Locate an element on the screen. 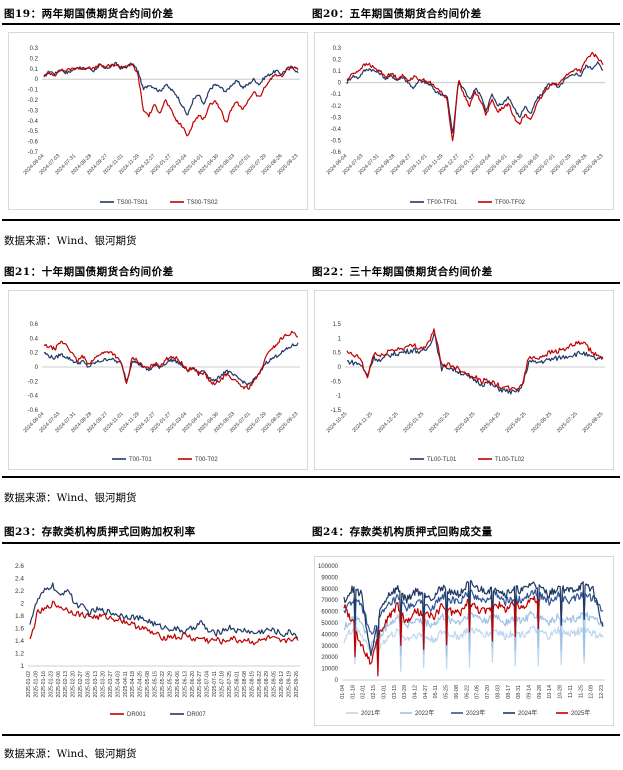 Image resolution: width=623 pixels, height=770 pixels. x-tick-label: 08-03 is located at coordinates (498, 692).